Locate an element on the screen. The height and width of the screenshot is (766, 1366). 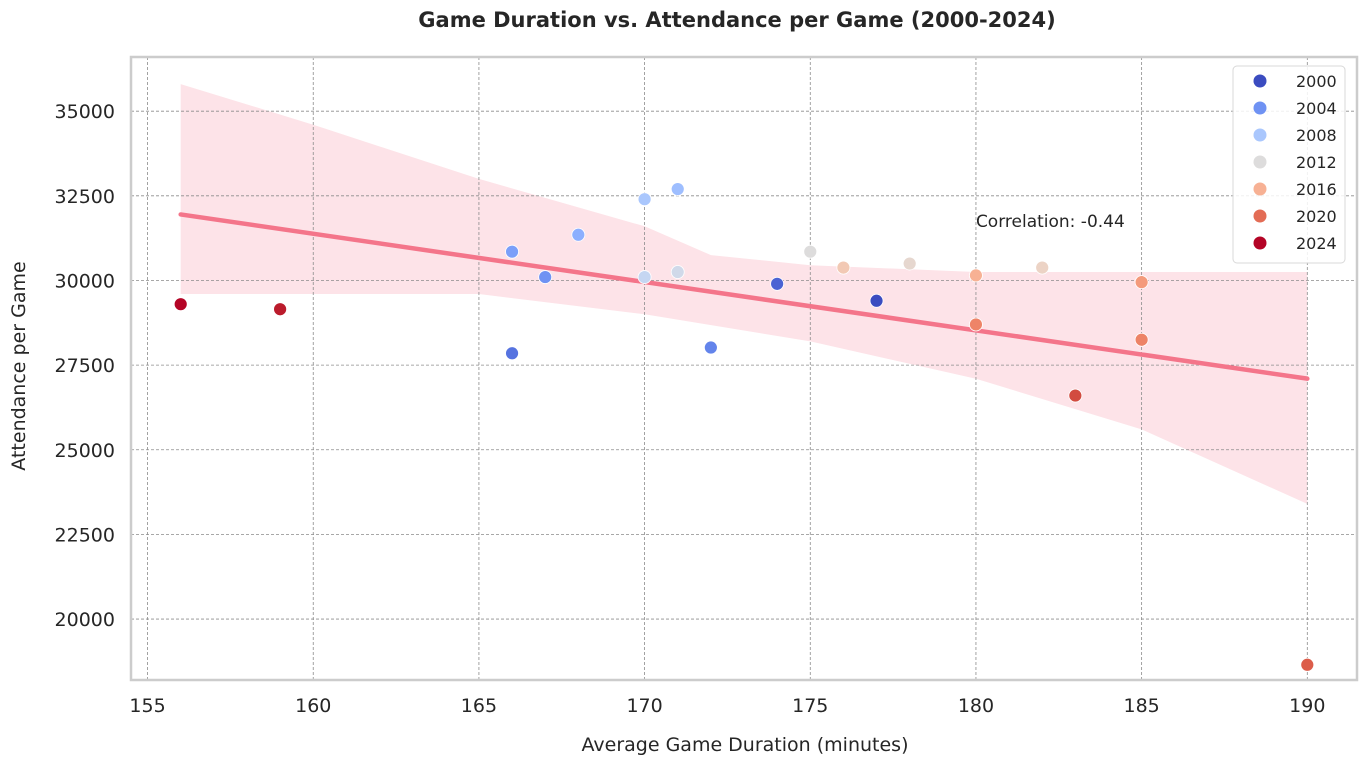
x-tick-label: 165 is located at coordinates (479, 706).